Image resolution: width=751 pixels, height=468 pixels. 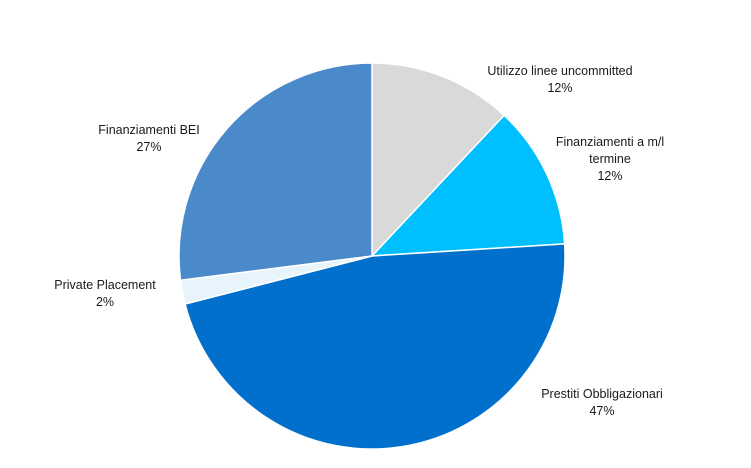 What do you see at coordinates (601, 411) in the screenshot?
I see `slice-value-label: 47%` at bounding box center [601, 411].